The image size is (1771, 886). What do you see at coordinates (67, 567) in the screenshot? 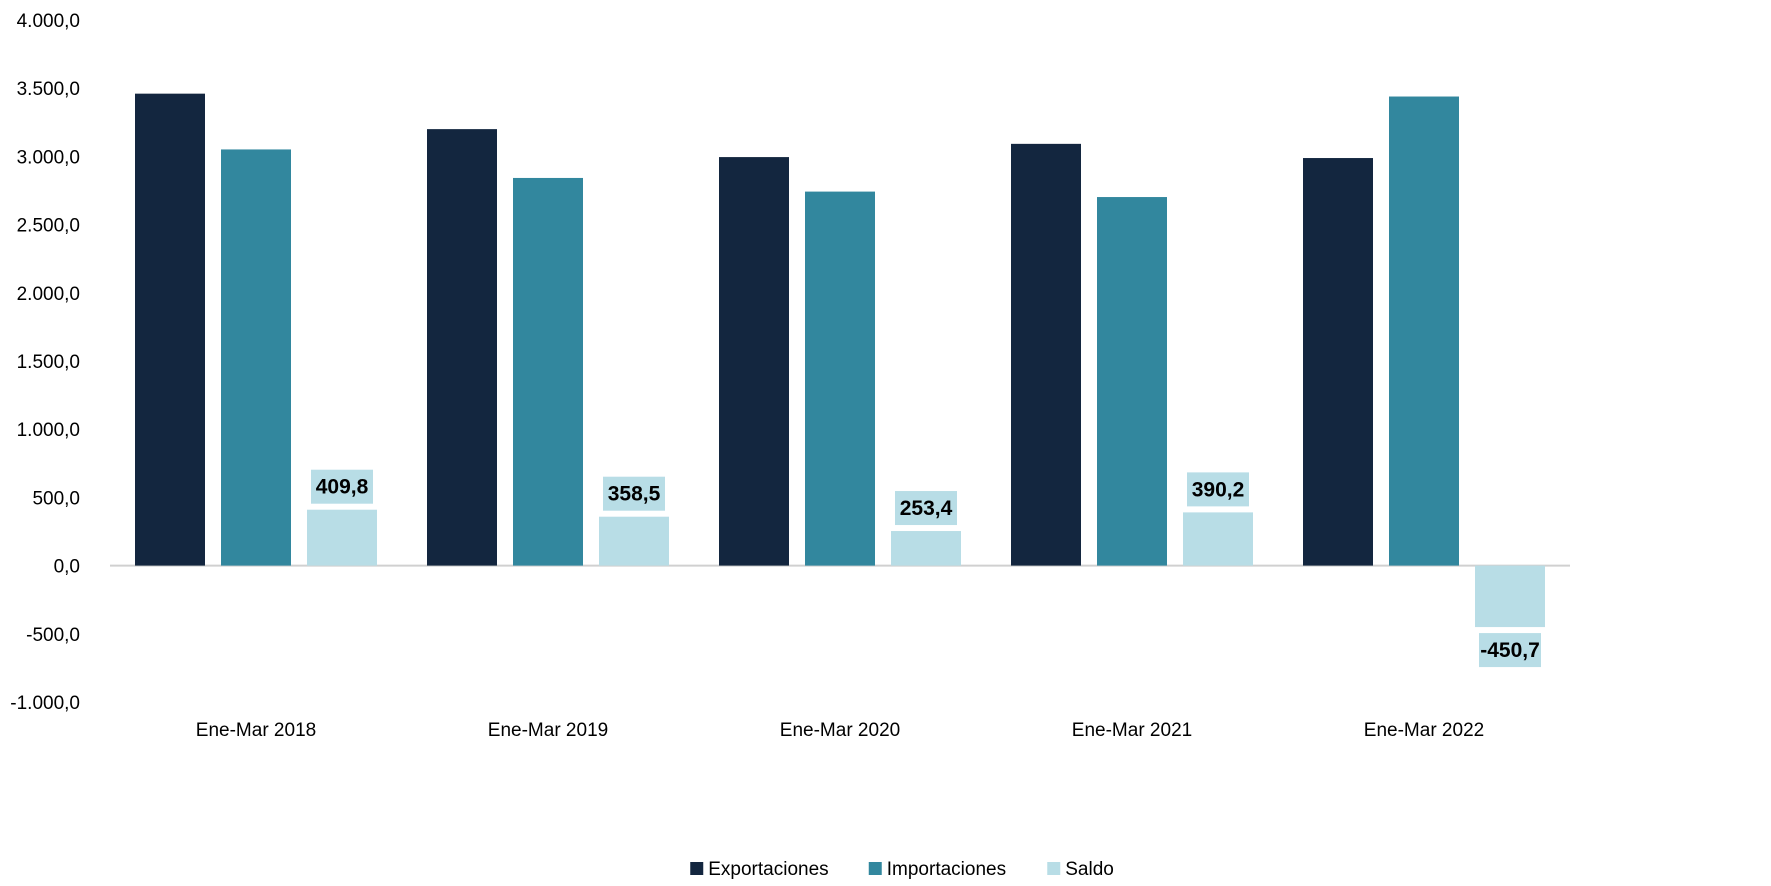
I see `y-tick-label: 0,0` at bounding box center [67, 567].